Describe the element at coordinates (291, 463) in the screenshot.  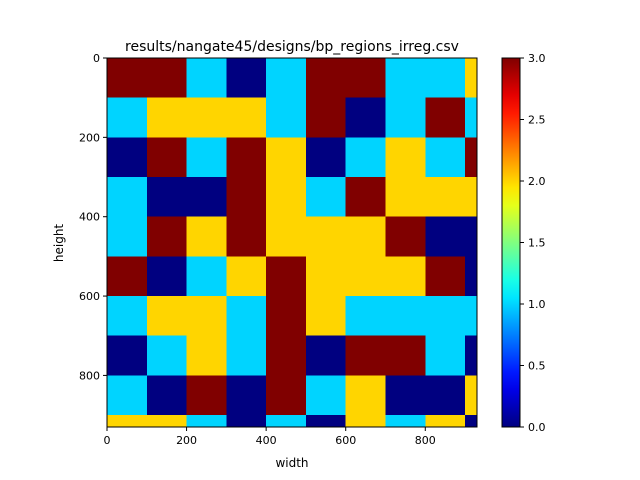
I see `x-axis-label: width` at that location.